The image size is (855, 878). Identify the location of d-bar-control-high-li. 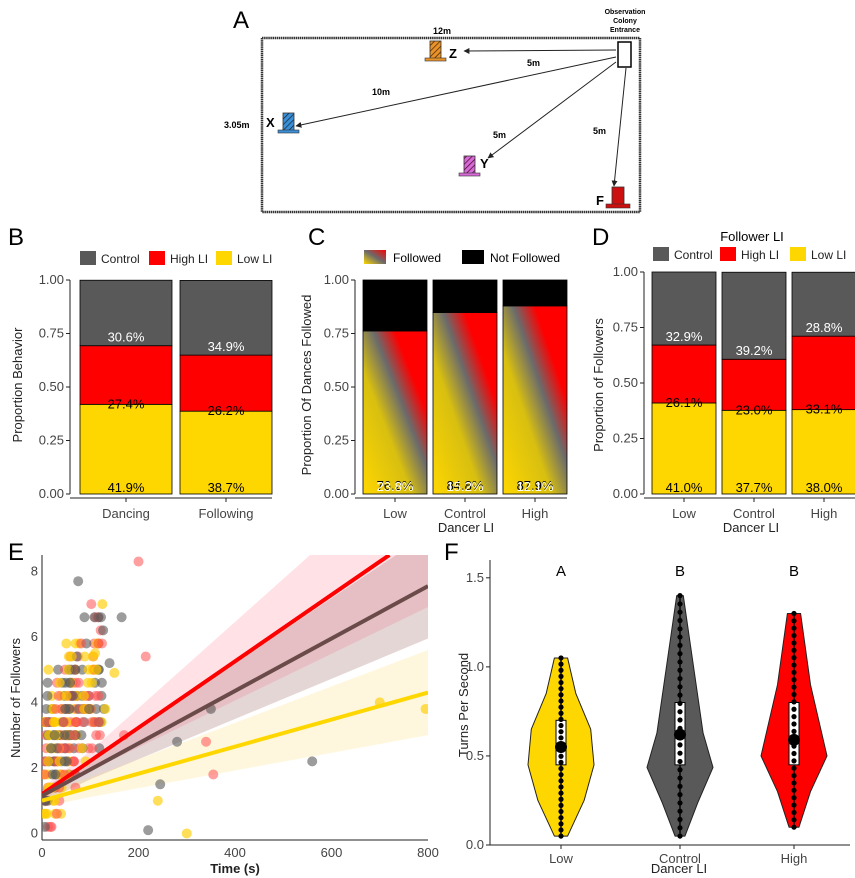
(754, 384).